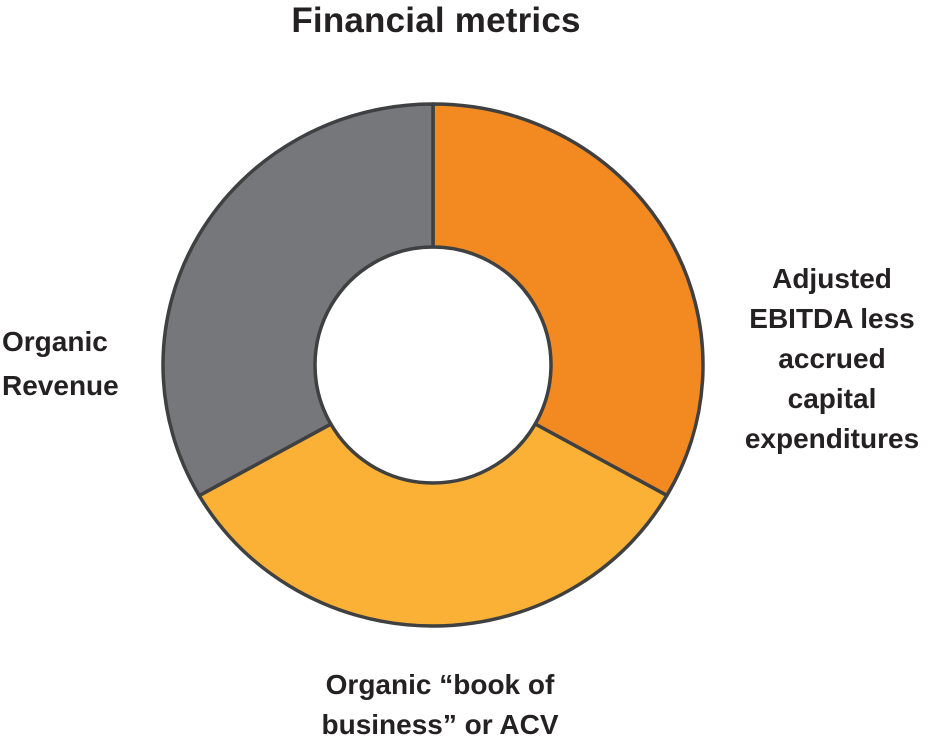 Image resolution: width=929 pixels, height=747 pixels. What do you see at coordinates (832, 398) in the screenshot?
I see `label-line: capital` at bounding box center [832, 398].